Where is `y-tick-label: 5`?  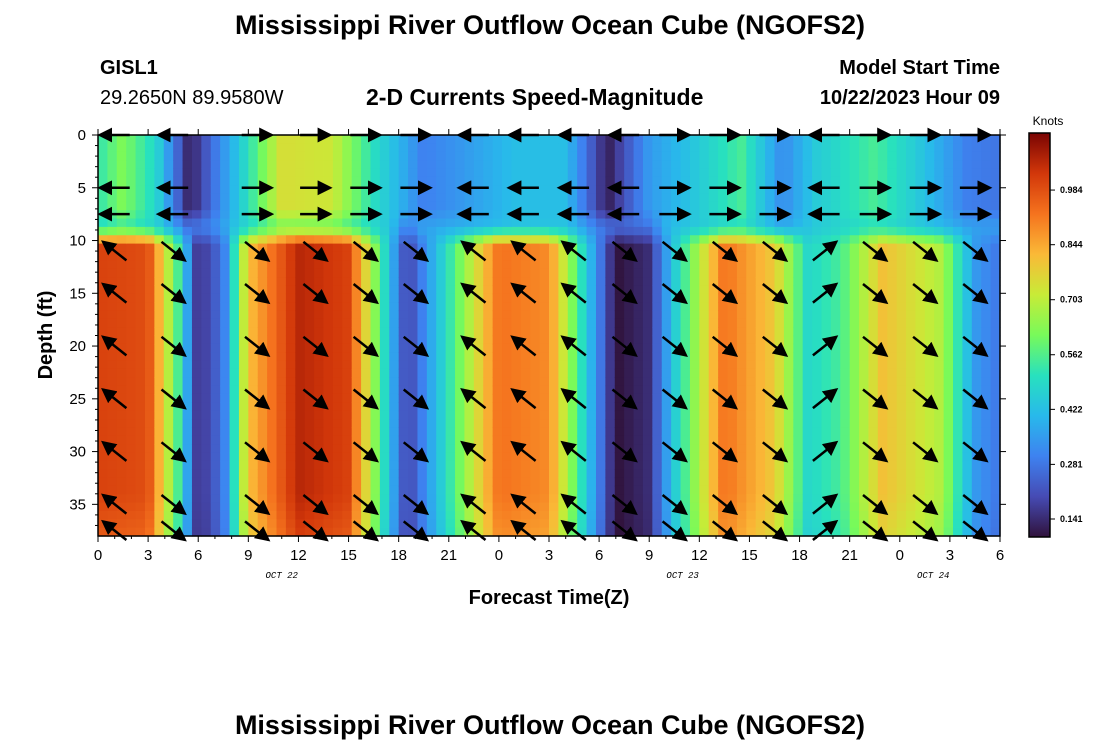
y-tick-label: 5 is located at coordinates (82, 188).